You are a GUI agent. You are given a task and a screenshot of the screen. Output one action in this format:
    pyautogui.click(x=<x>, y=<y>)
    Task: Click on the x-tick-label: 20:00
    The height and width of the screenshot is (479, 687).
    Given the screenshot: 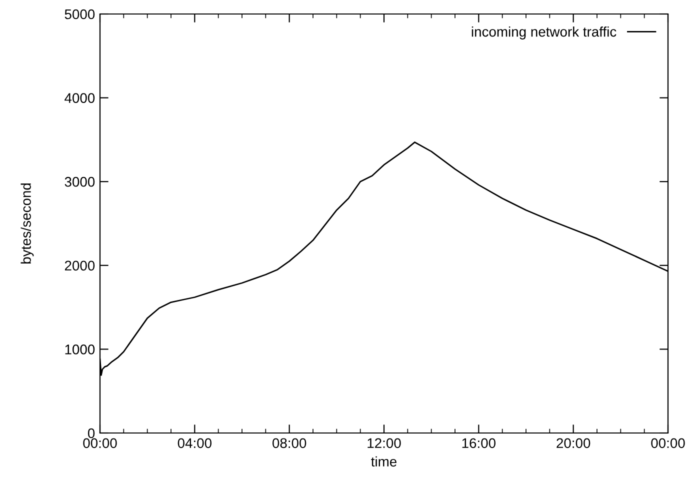 What is the action you would take?
    pyautogui.click(x=573, y=443)
    